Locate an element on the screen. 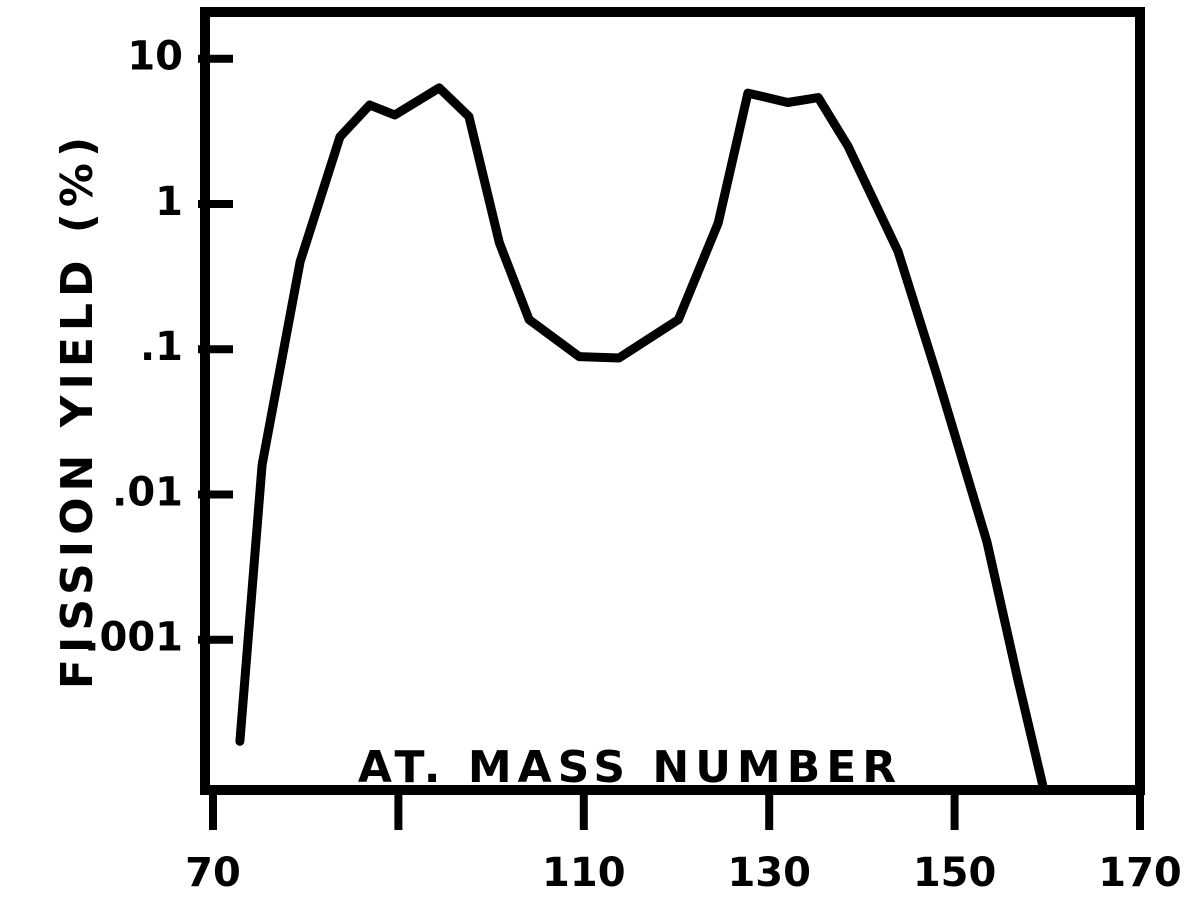 Image resolution: width=1193 pixels, height=907 pixels. y-tick-label: .1 is located at coordinates (161, 347).